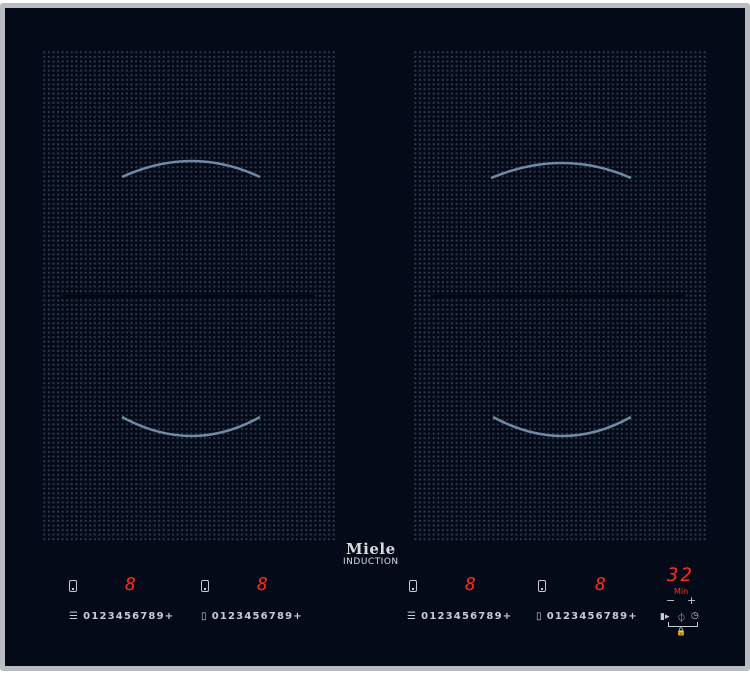 Image resolution: width=750 pixels, height=673 pixels. I want to click on zone-markers-left, so click(191, 298).